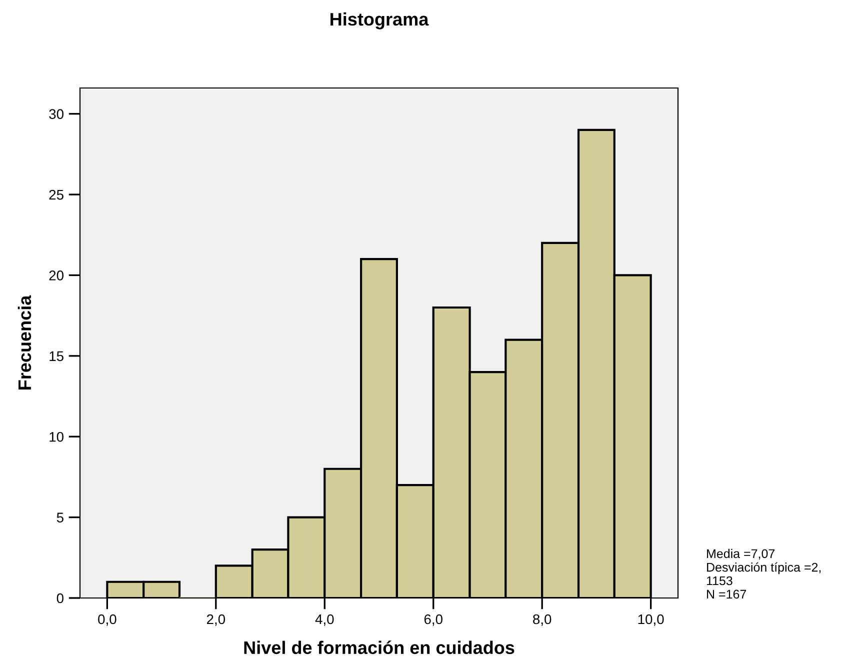 The width and height of the screenshot is (862, 666). What do you see at coordinates (57, 437) in the screenshot?
I see `y-tick-label: 10` at bounding box center [57, 437].